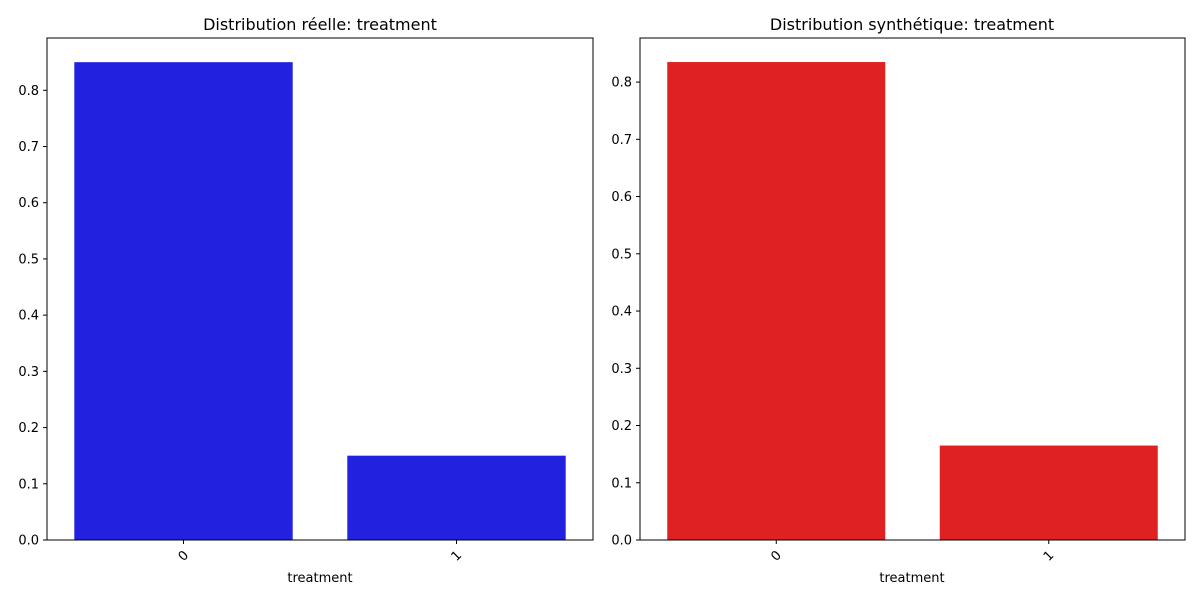  What do you see at coordinates (912, 24) in the screenshot?
I see `chart-title: Distribution synthétique: treatment` at bounding box center [912, 24].